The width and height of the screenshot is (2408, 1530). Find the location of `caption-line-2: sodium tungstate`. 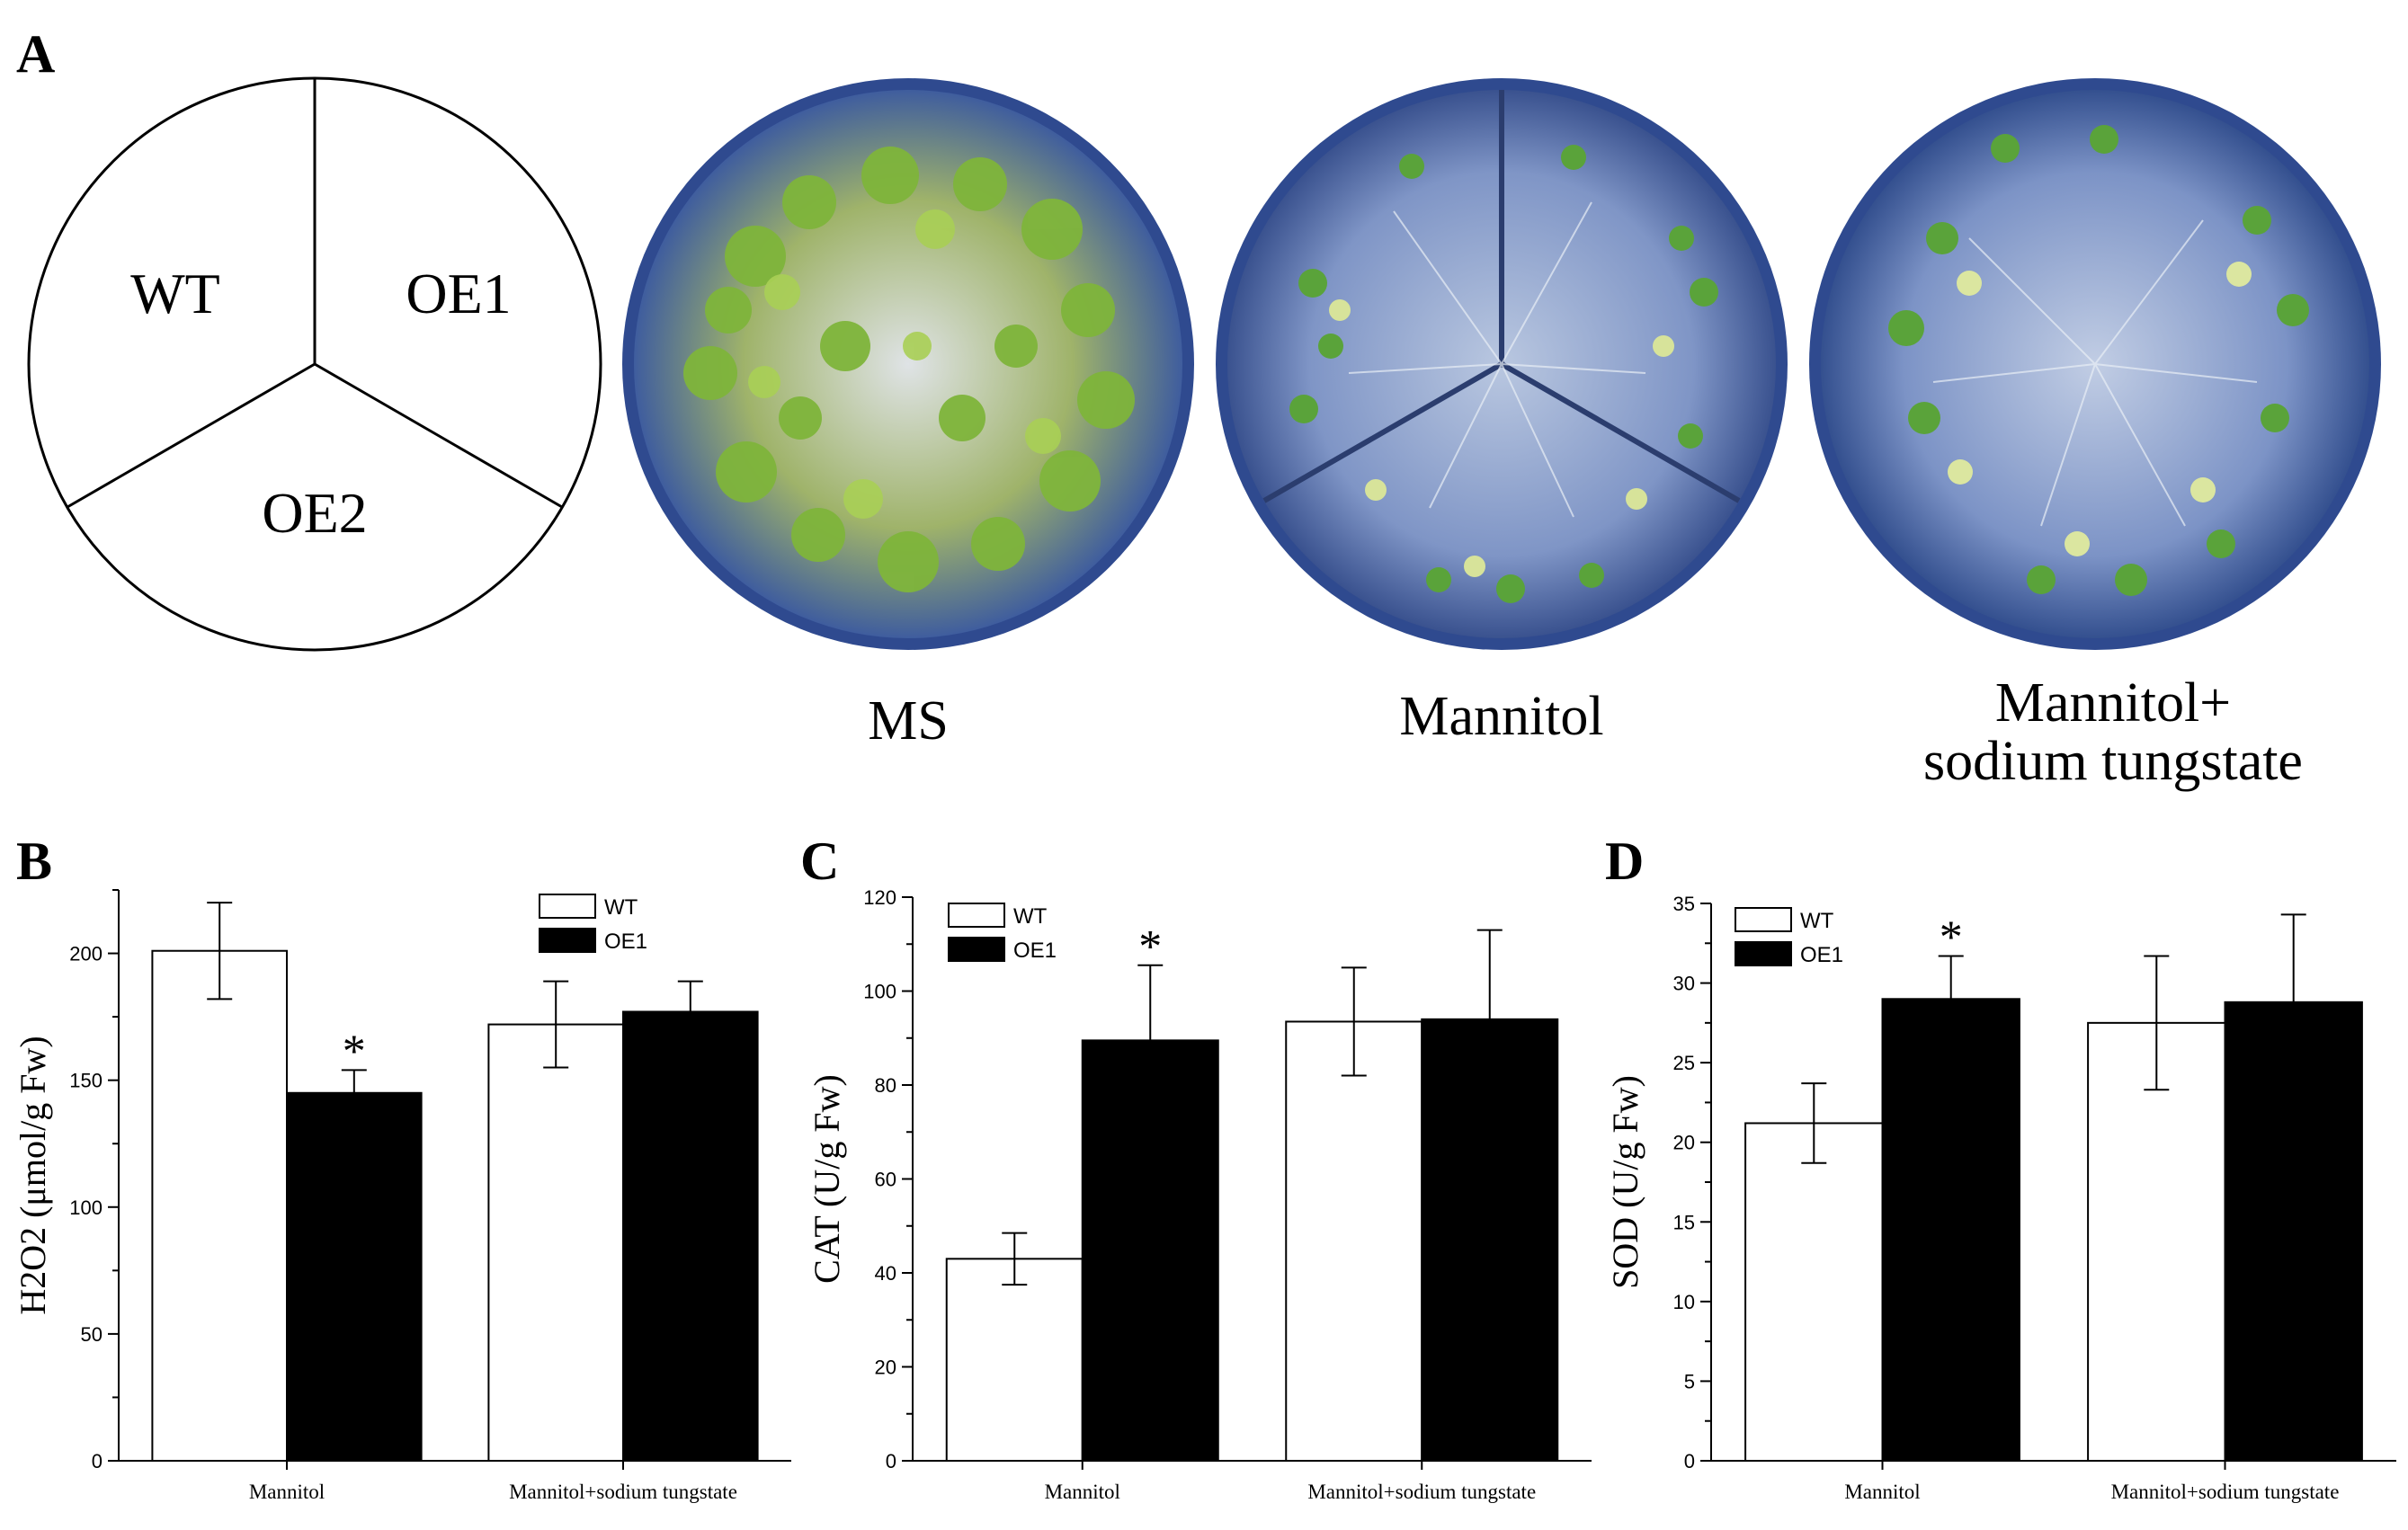

caption-line-2: sodium tungstate is located at coordinates (2113, 762).